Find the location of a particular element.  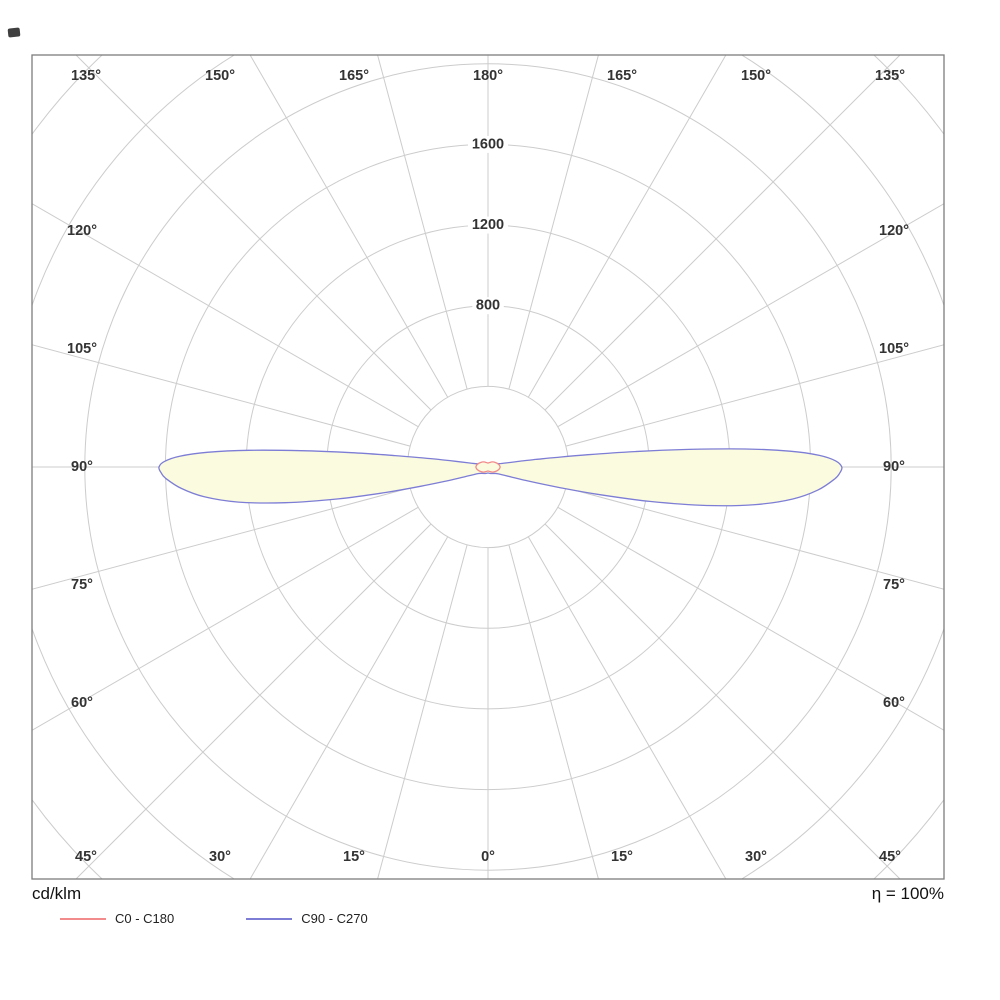

legend-item-c90-c270: C90 - C270 is located at coordinates (307, 918).